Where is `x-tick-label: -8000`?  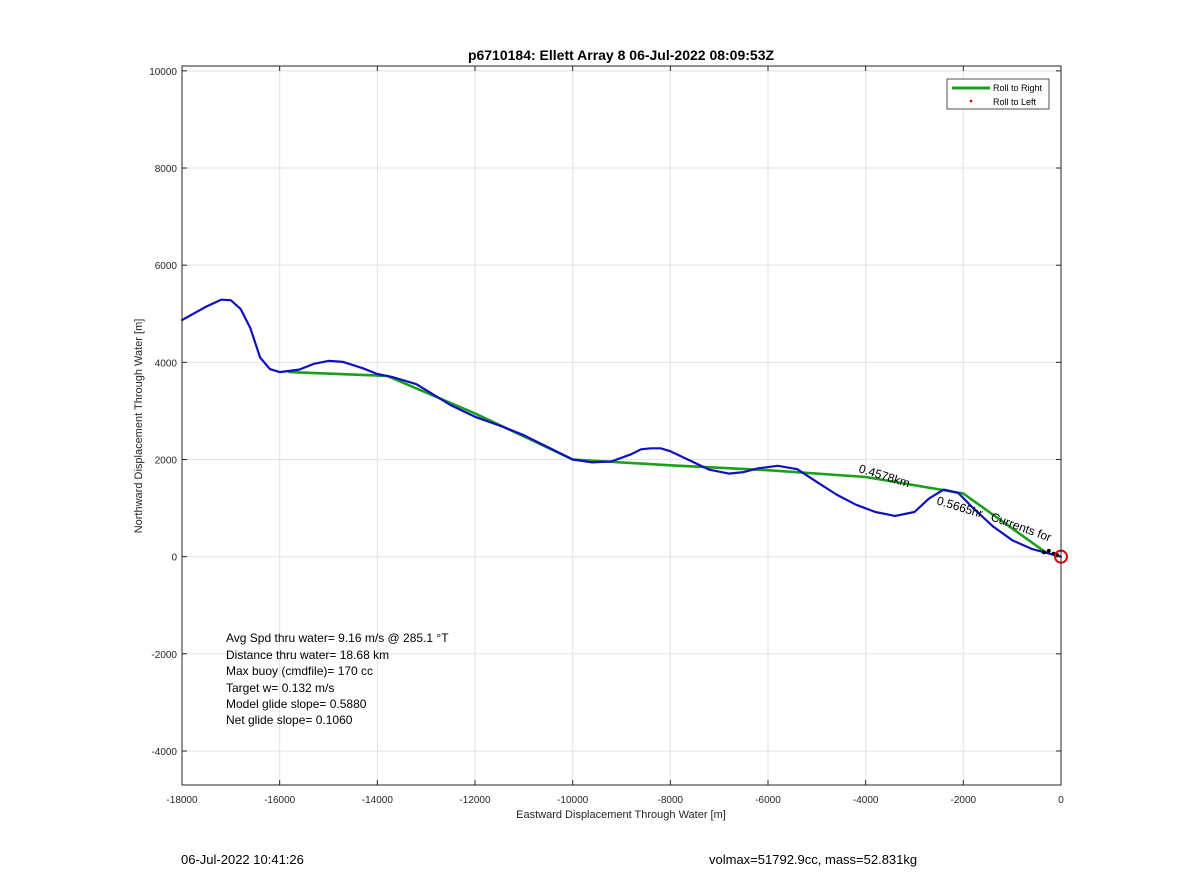
x-tick-label: -8000 is located at coordinates (671, 800).